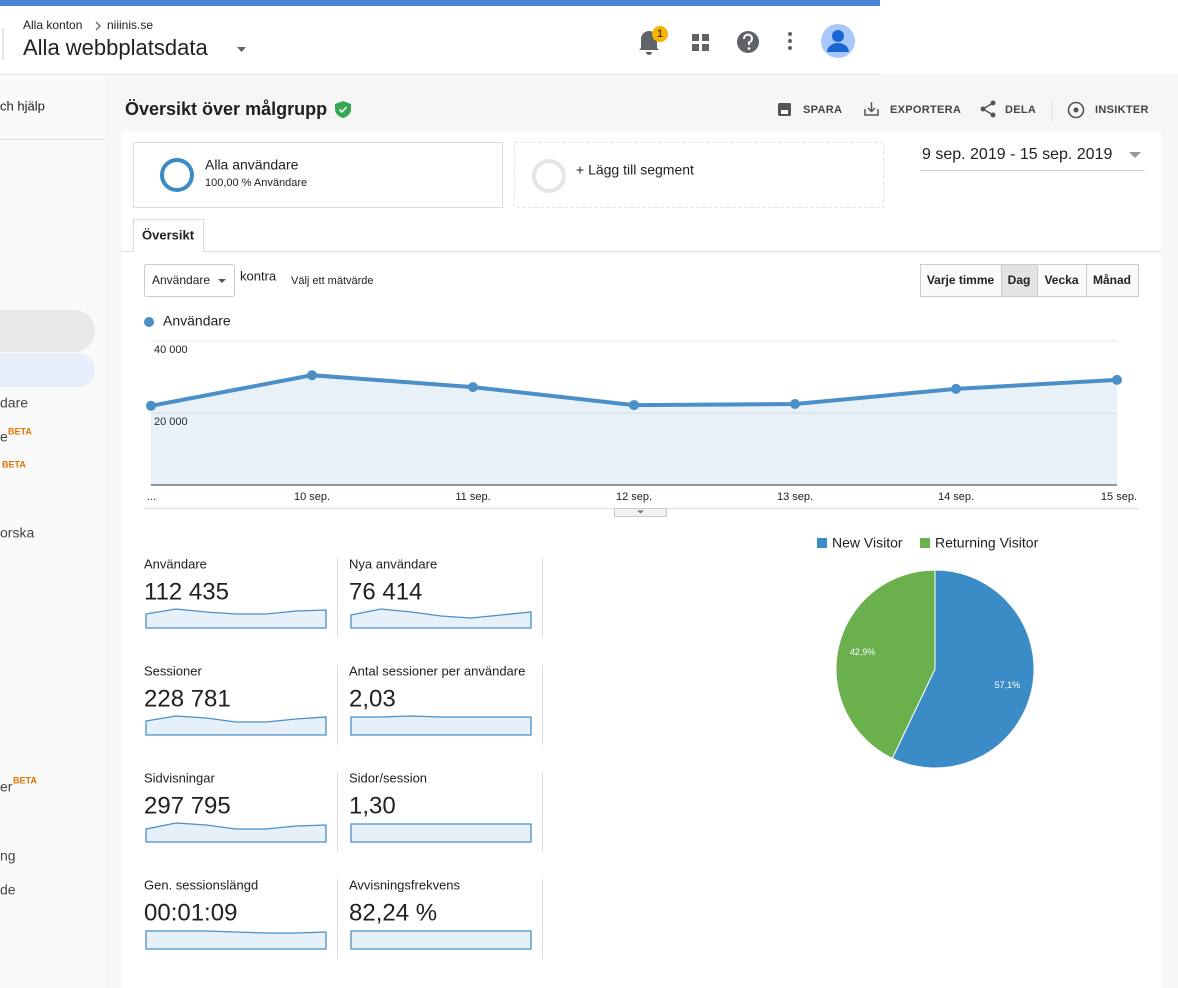 The width and height of the screenshot is (1178, 988). I want to click on apps-icon, so click(700, 42).